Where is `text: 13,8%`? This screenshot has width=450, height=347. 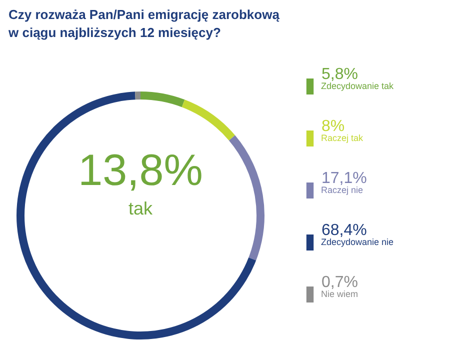 text: 13,8% is located at coordinates (140, 170).